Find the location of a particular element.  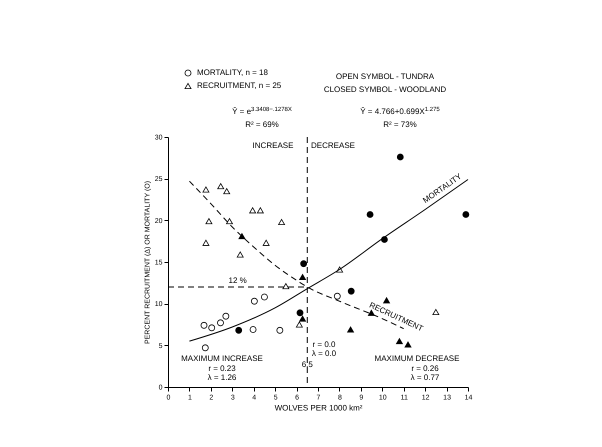

annotation: λ = 1.26 is located at coordinates (222, 377).